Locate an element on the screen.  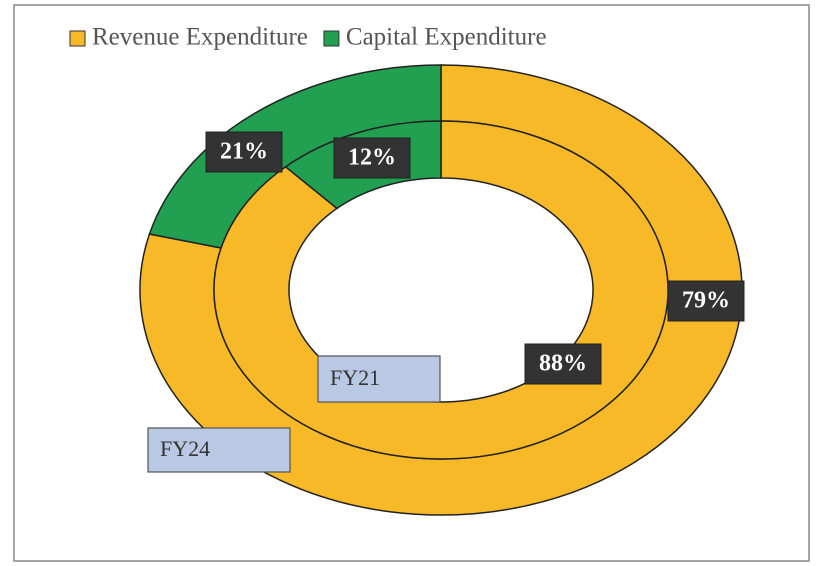
ring-label: FY24 is located at coordinates (185, 448).